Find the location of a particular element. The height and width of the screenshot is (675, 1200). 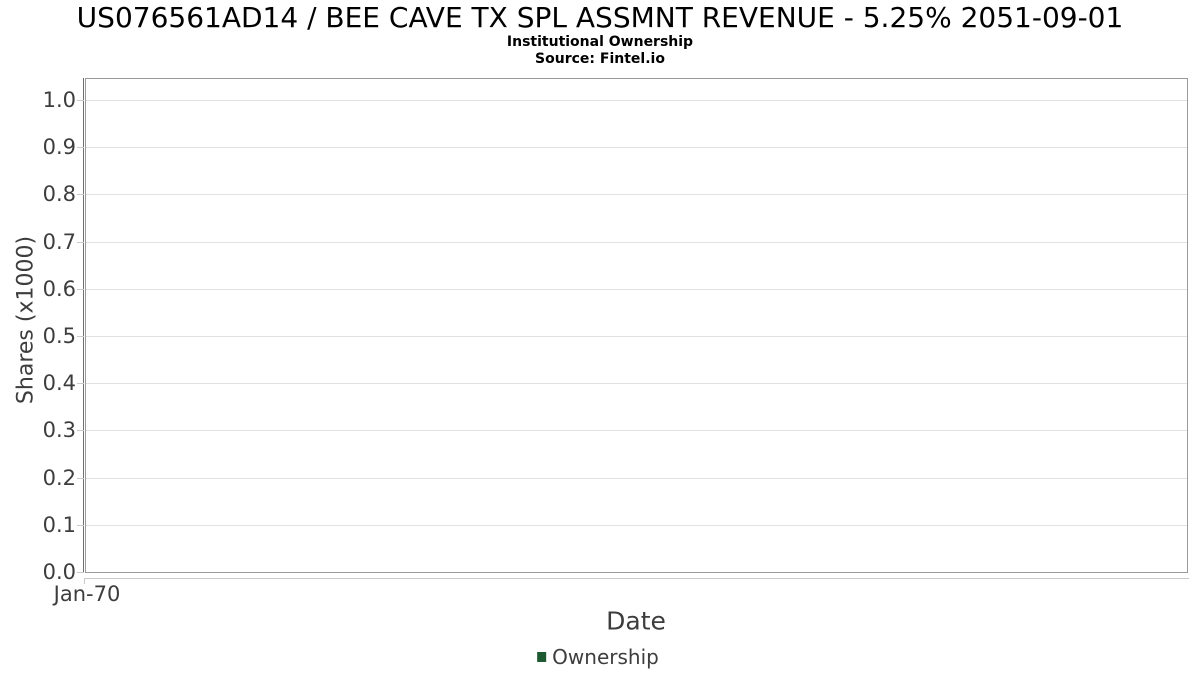

y-tick-label: 0.2 is located at coordinates (59, 478).